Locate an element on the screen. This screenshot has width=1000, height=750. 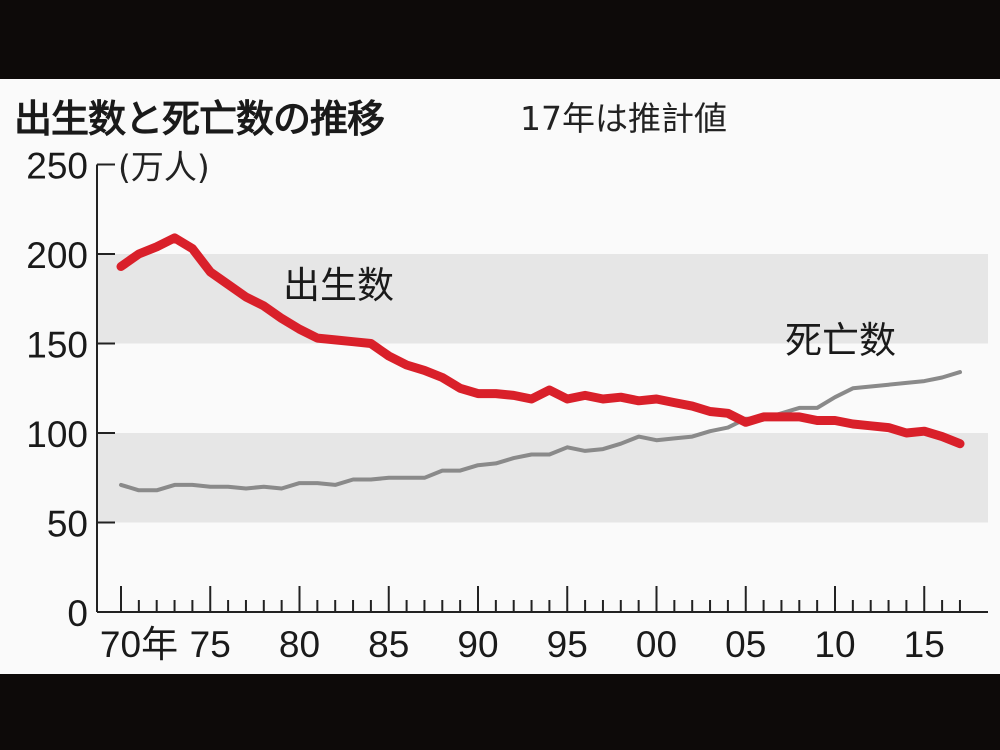
x-tick-label: 95 is located at coordinates (567, 644).